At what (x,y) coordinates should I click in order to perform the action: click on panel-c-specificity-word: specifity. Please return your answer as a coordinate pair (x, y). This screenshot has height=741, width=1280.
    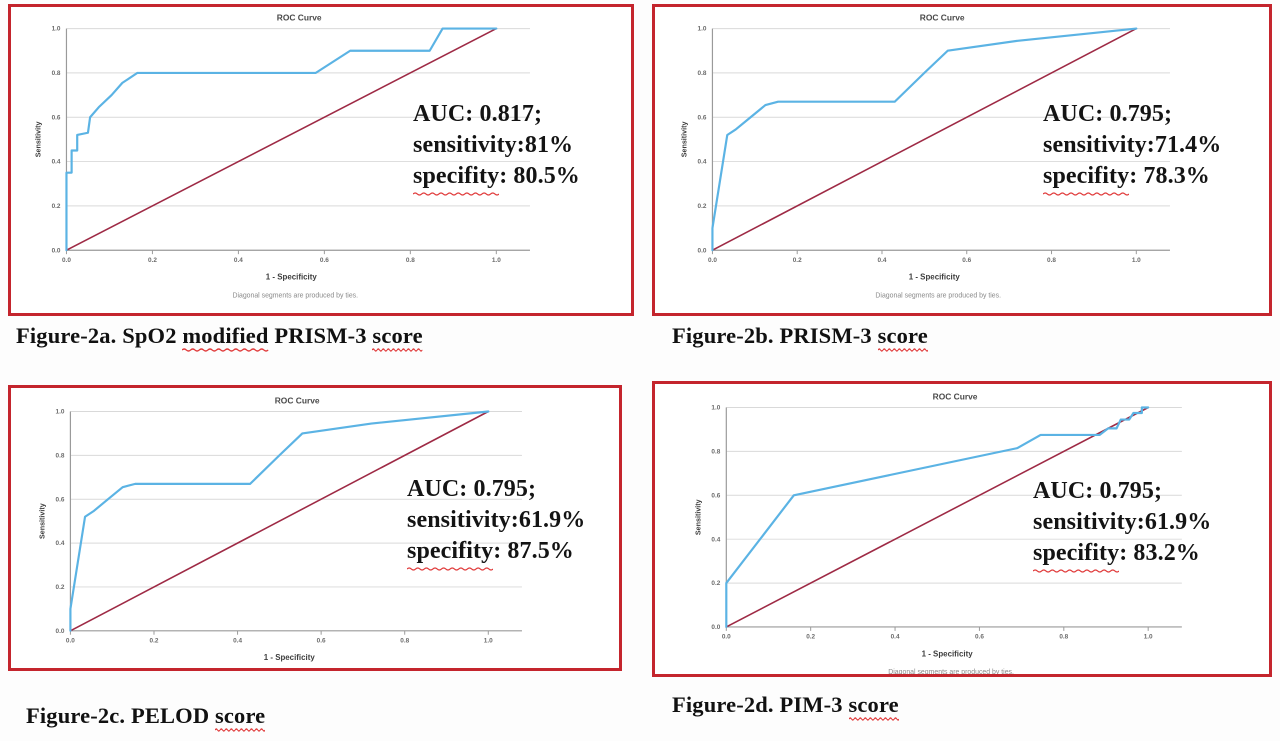
    Looking at the image, I should click on (450, 553).